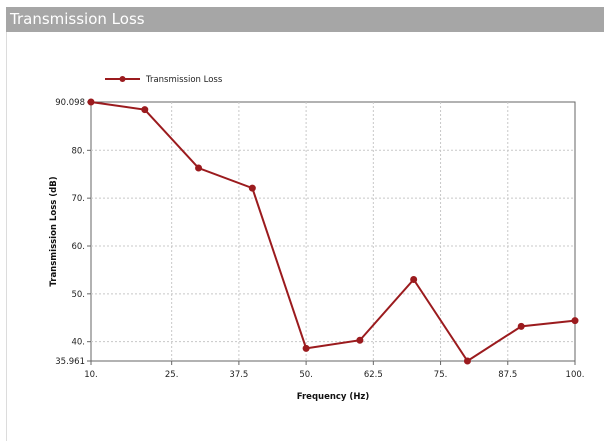 This screenshot has width=606, height=441. Describe the element at coordinates (54, 231) in the screenshot. I see `y-axis-title: Transmission Loss (dB)` at that location.